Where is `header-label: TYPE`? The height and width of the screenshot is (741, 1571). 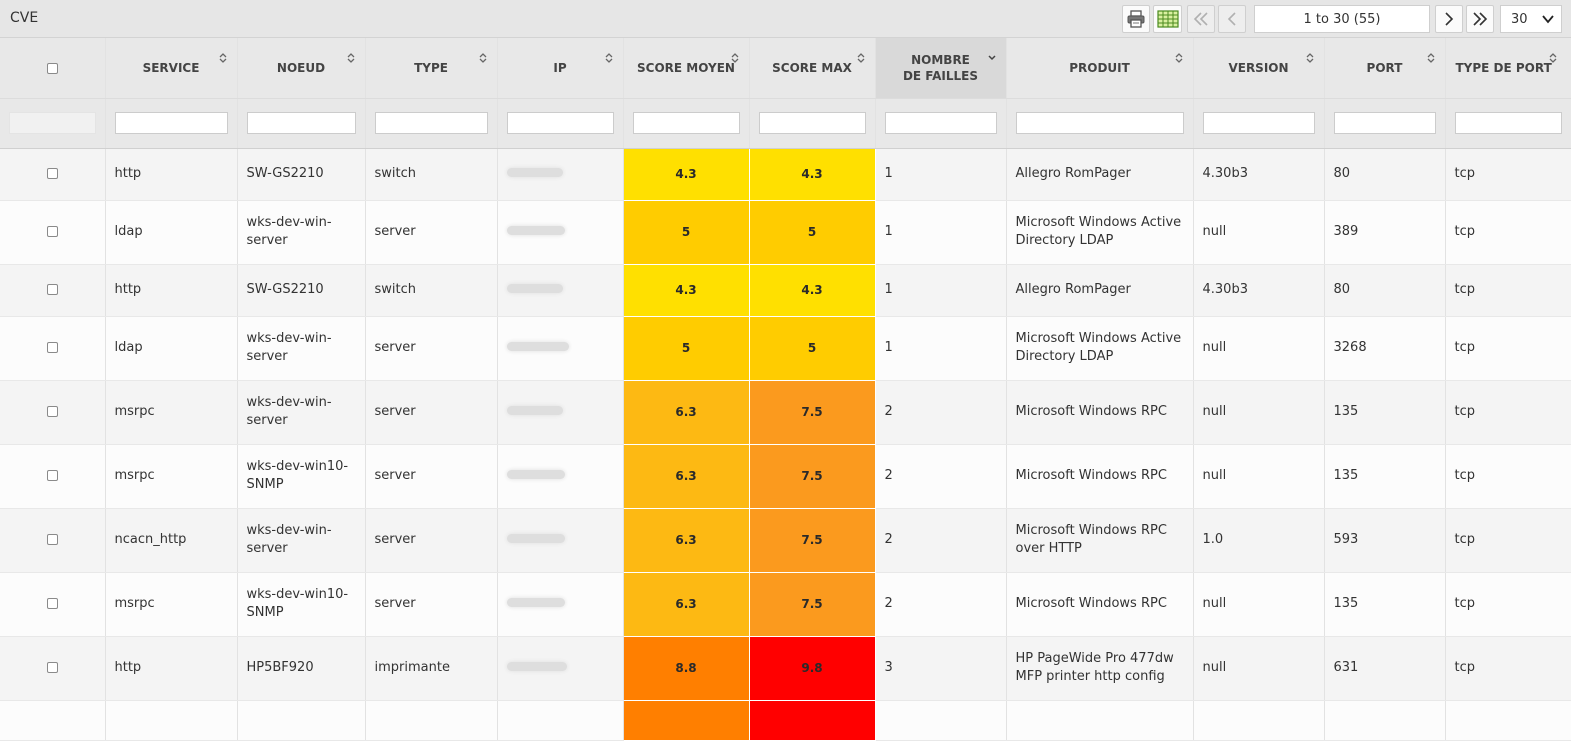
header-label: TYPE is located at coordinates (431, 67).